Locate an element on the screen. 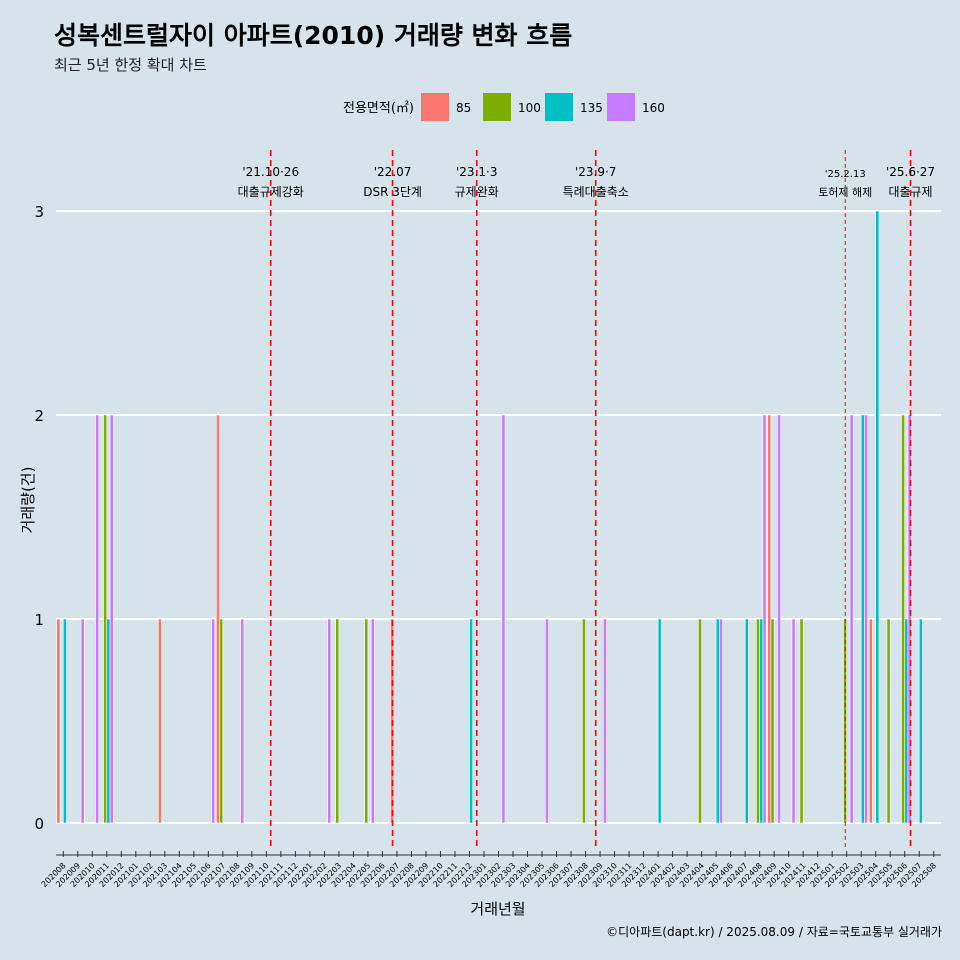 Image resolution: width=960 pixels, height=960 pixels. event-desc-label: 규제완화 is located at coordinates (477, 192).